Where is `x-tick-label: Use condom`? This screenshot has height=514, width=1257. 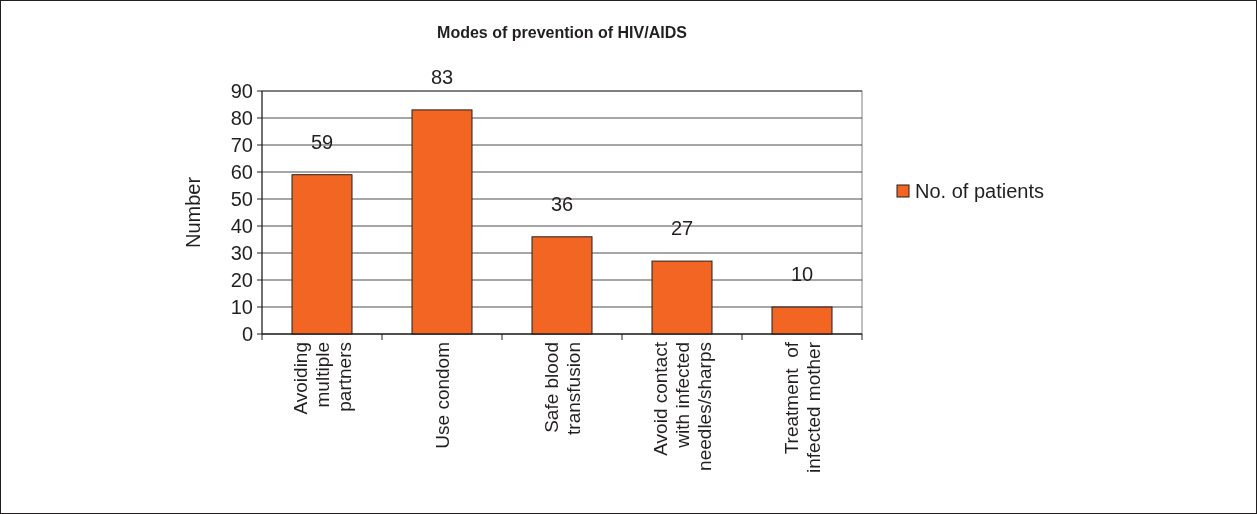 x-tick-label: Use condom is located at coordinates (442, 395).